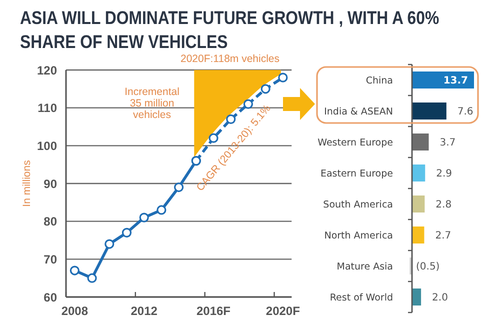 This screenshot has width=500, height=330. I want to click on data-label: 13.7, so click(455, 81).